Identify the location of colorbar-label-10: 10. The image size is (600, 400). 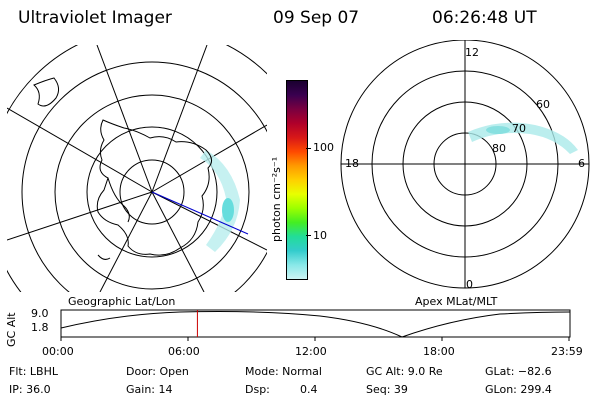
(320, 235).